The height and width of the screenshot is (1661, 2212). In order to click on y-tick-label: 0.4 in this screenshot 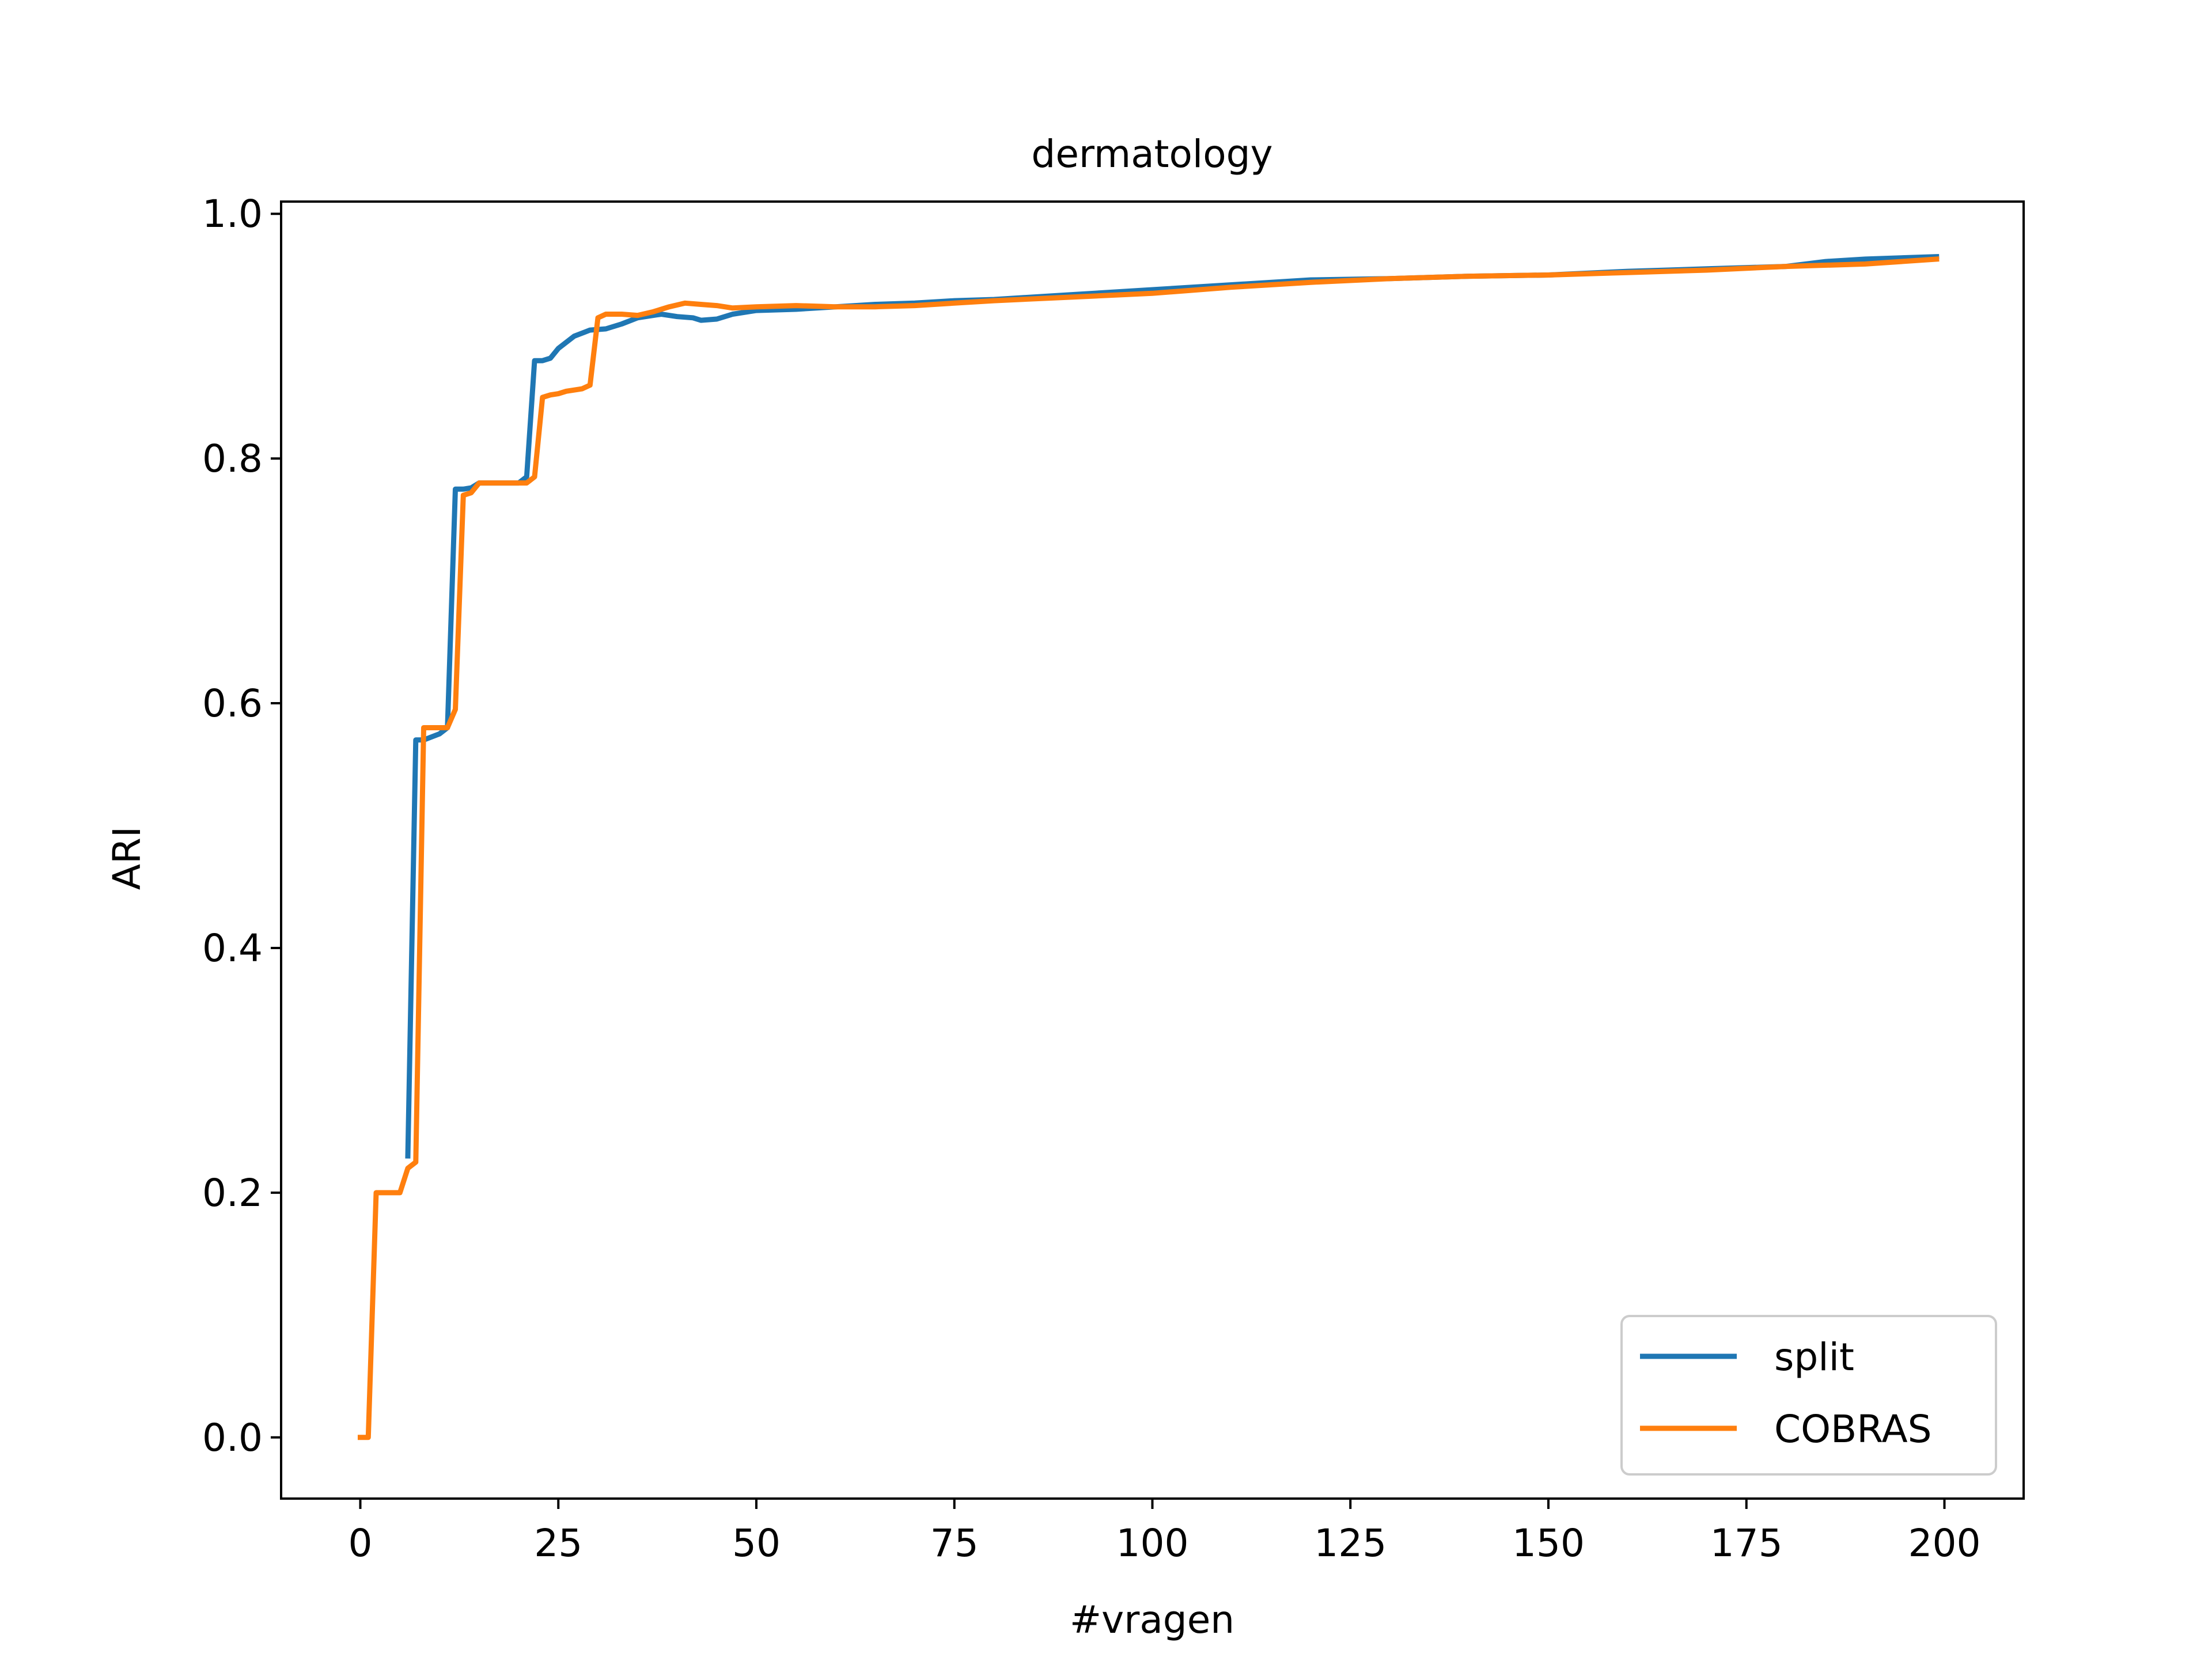, I will do `click(232, 948)`.